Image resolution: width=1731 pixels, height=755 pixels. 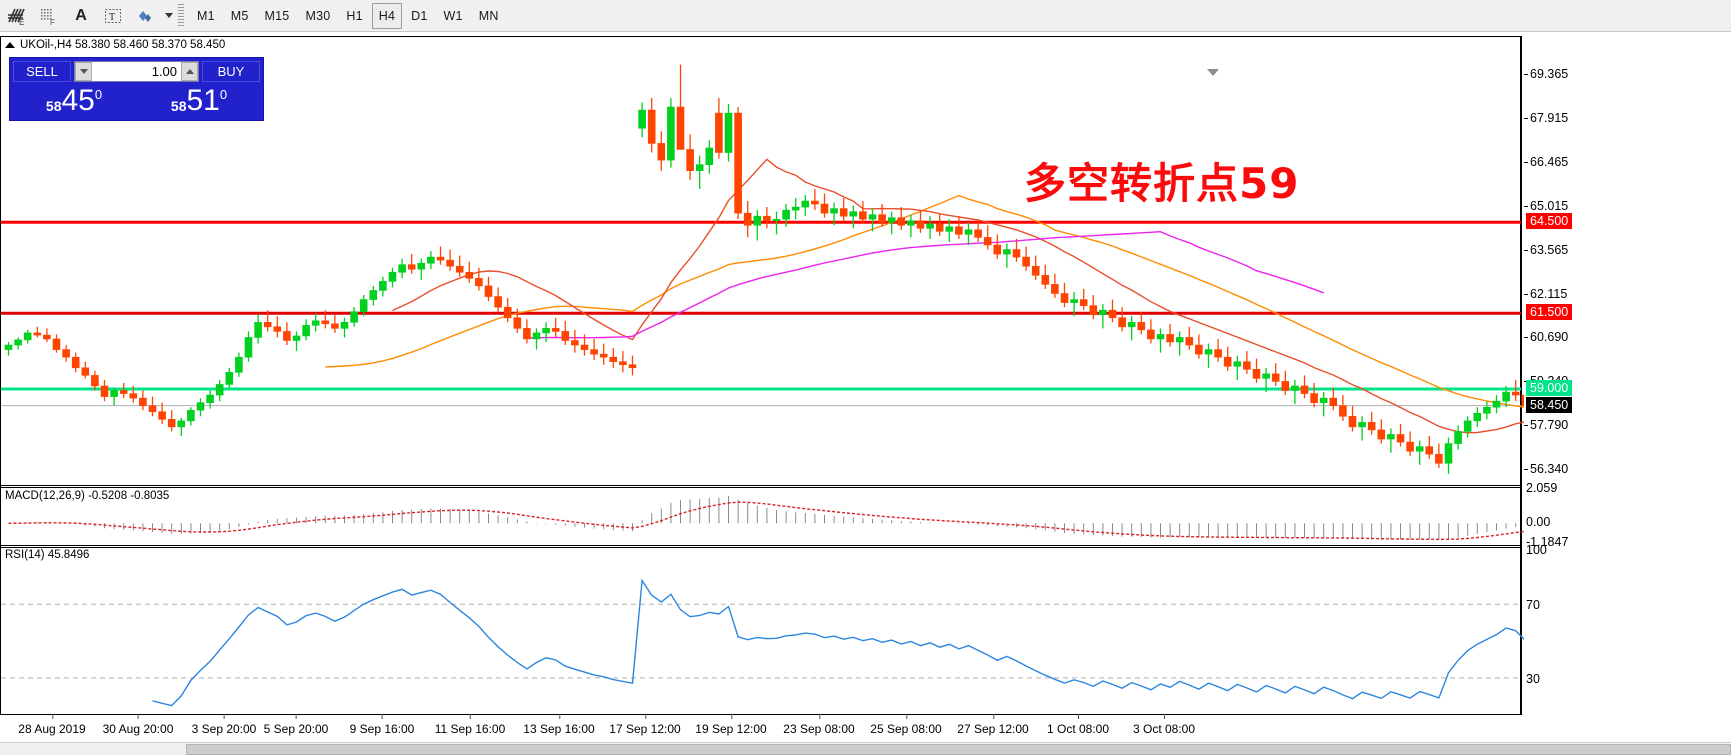 I want to click on svg-text: F, so click(x=52, y=22).